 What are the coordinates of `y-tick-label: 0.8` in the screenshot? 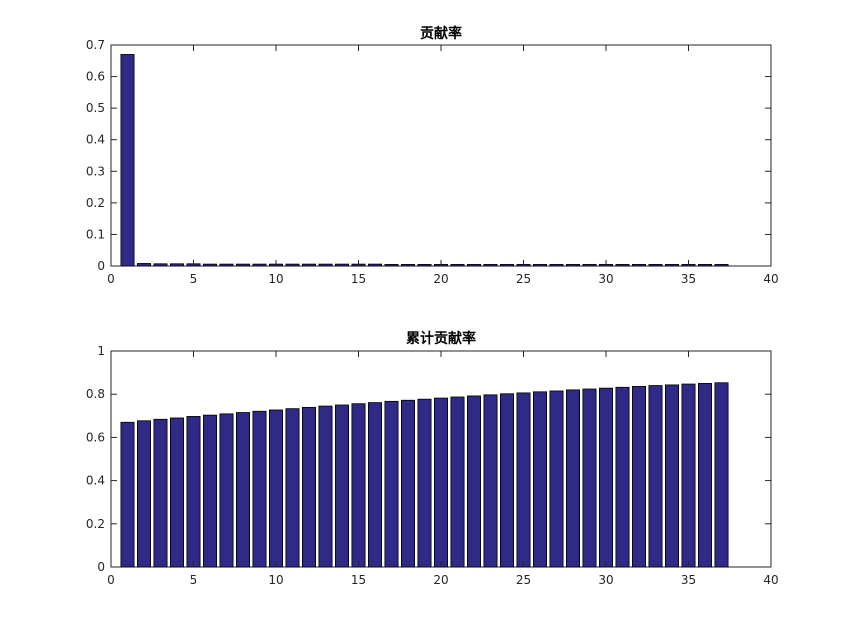 It's located at (95, 394).